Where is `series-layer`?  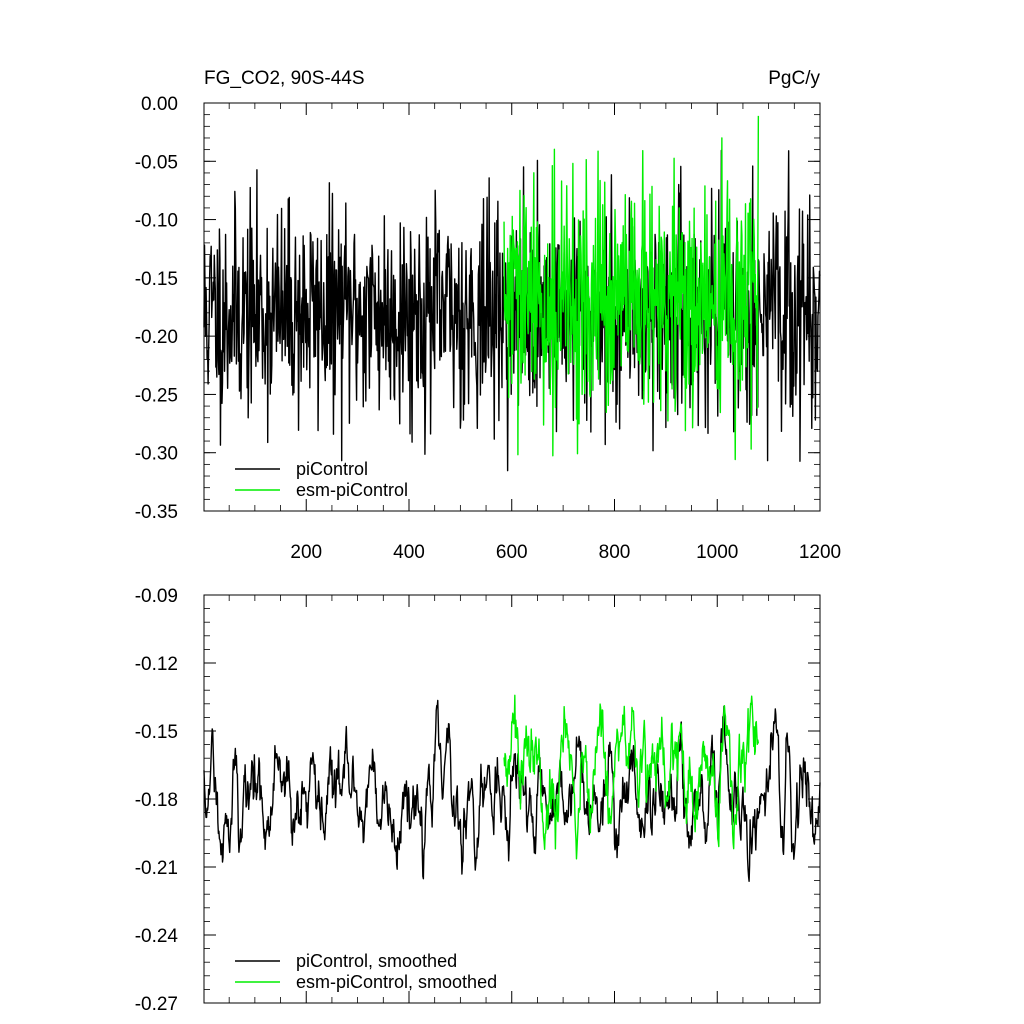
series-layer is located at coordinates (512, 788).